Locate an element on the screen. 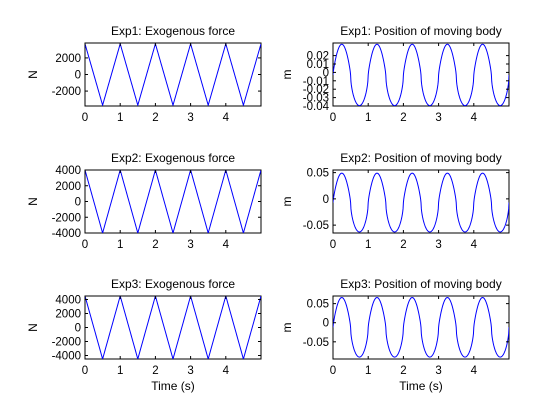 Image resolution: width=560 pixels, height=420 pixels. y-tick-label: -0.04 is located at coordinates (316, 107).